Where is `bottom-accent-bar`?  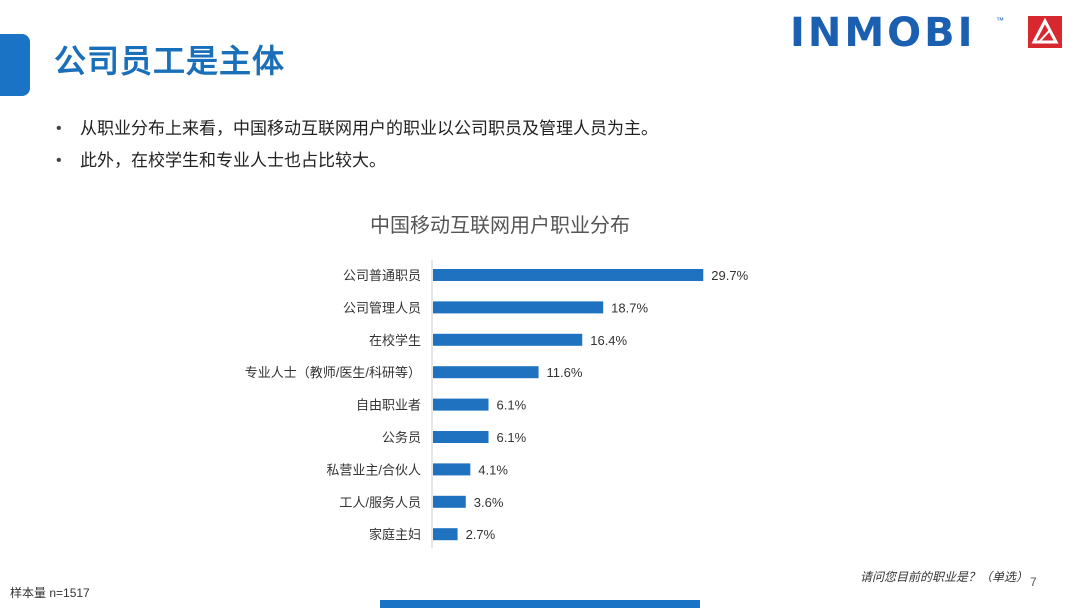 bottom-accent-bar is located at coordinates (540, 604).